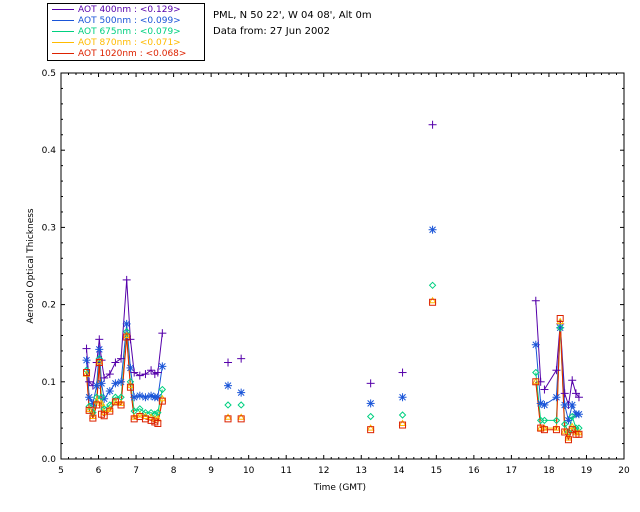 This screenshot has height=512, width=640. I want to click on y-tick-label: 0.2, so click(49, 306).